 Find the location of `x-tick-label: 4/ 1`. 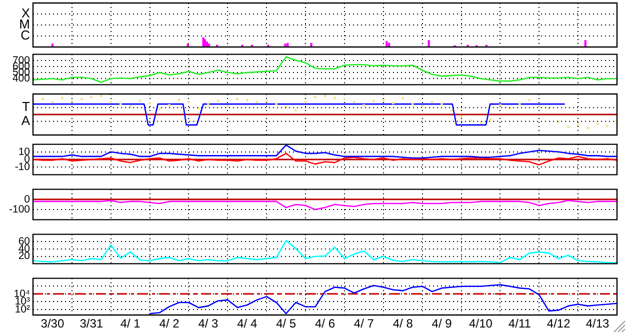

x-tick-label: 4/ 1 is located at coordinates (130, 323).